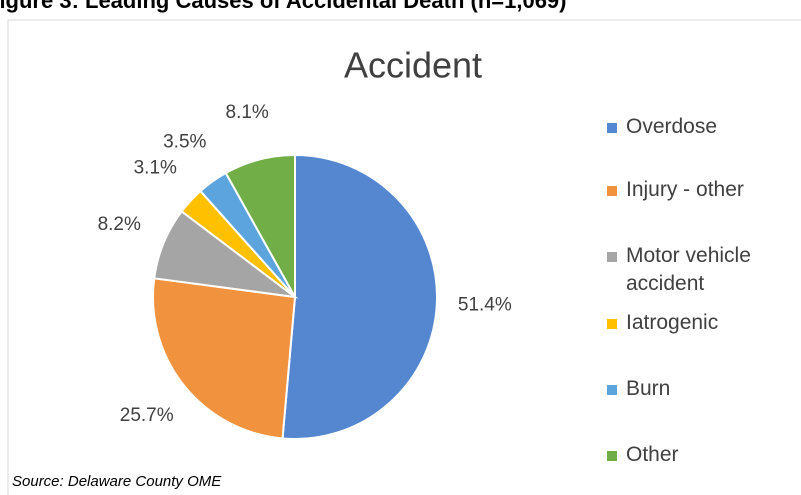 This screenshot has height=495, width=801. Describe the element at coordinates (117, 481) in the screenshot. I see `source-note: Source: Delaware County OME` at that location.